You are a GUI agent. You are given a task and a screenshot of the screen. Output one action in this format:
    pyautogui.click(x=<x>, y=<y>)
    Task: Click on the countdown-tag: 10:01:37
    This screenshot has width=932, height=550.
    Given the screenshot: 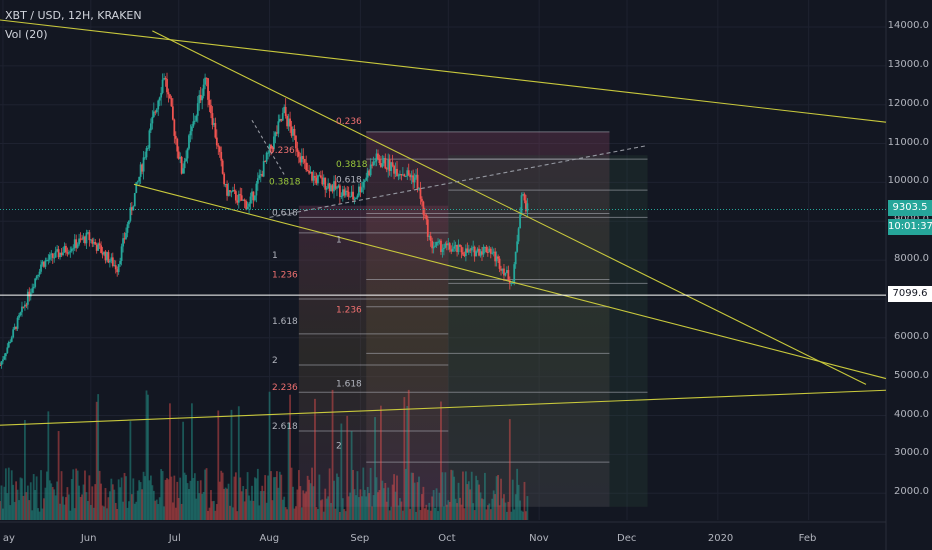 What is the action you would take?
    pyautogui.click(x=910, y=227)
    